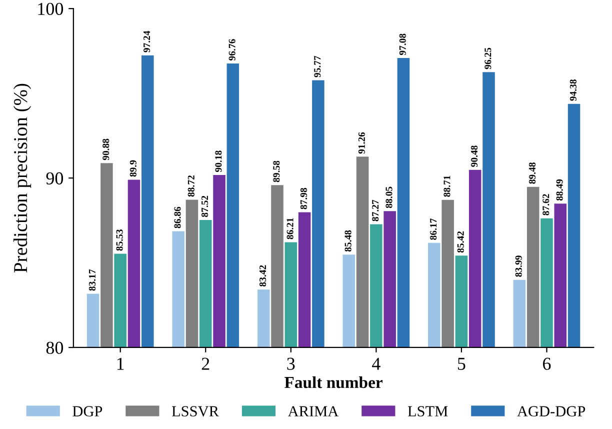  I want to click on x-axis-title: Fault number, so click(333, 382).